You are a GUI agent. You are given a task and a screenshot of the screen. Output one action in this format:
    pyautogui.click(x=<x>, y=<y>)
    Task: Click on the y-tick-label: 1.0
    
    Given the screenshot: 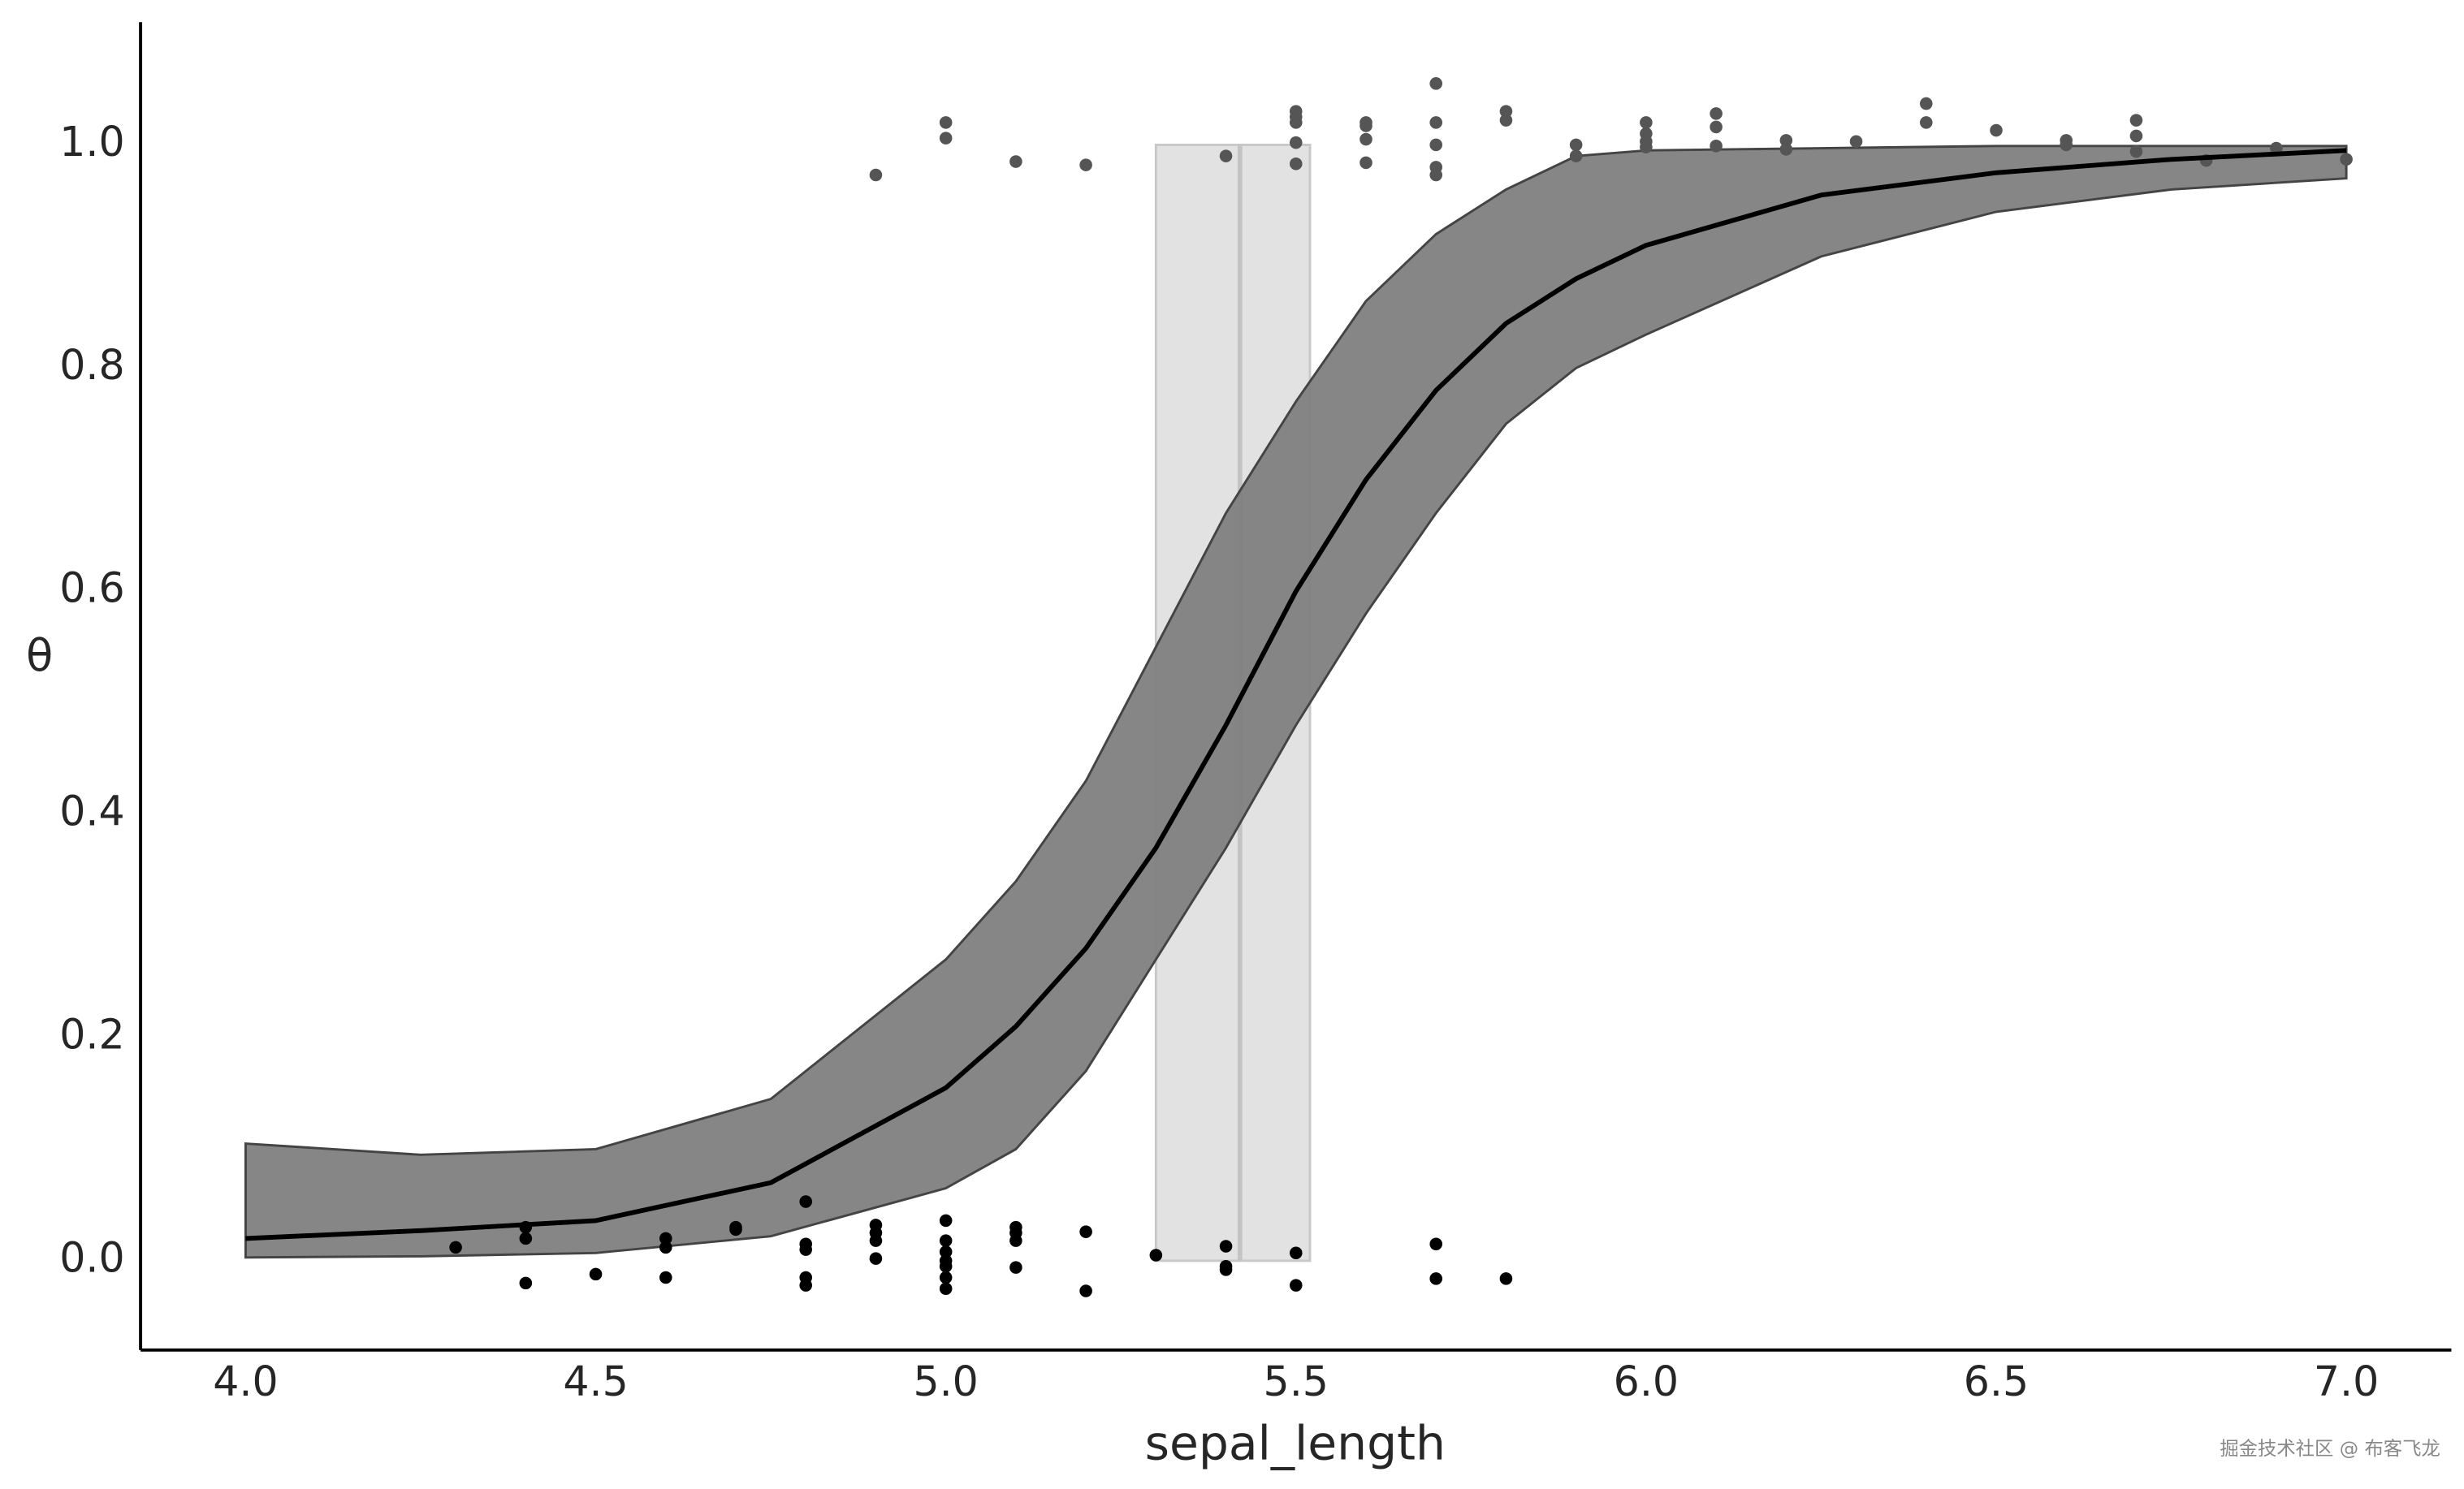 What is the action you would take?
    pyautogui.click(x=91, y=142)
    